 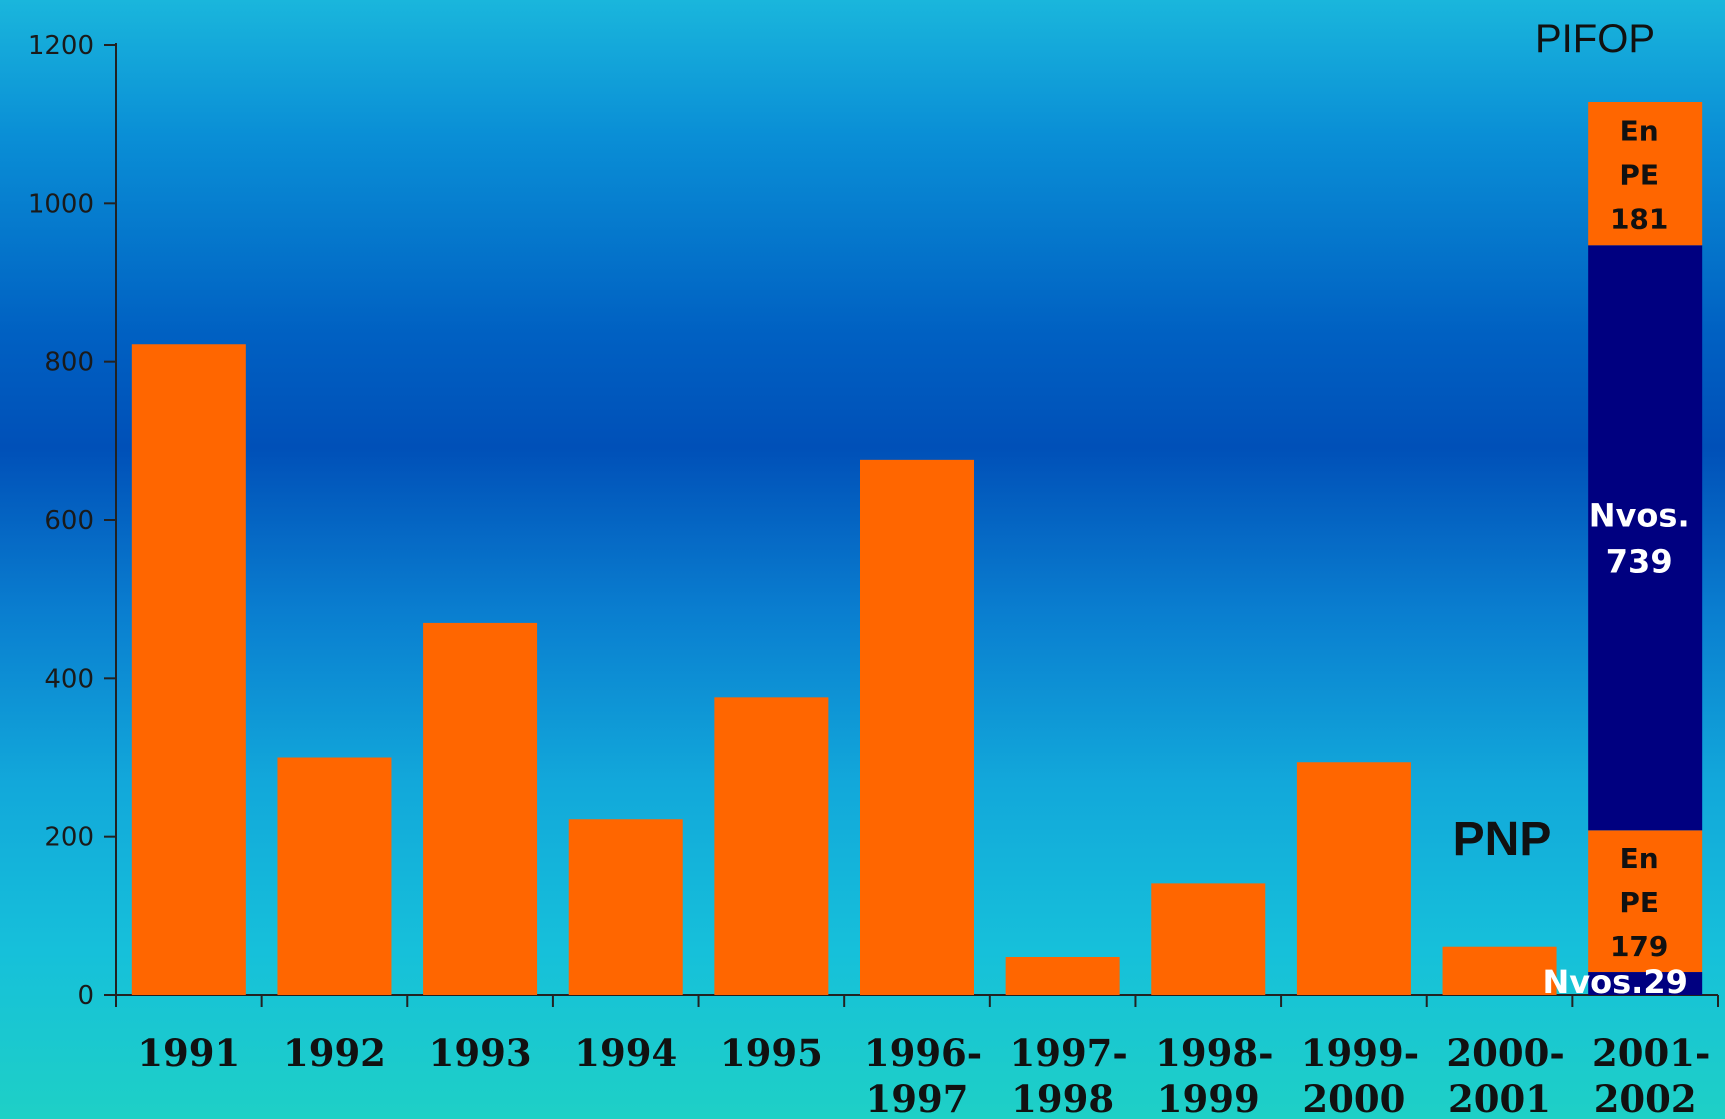 I want to click on segment-label: Nvos.29, so click(x=1615, y=982).